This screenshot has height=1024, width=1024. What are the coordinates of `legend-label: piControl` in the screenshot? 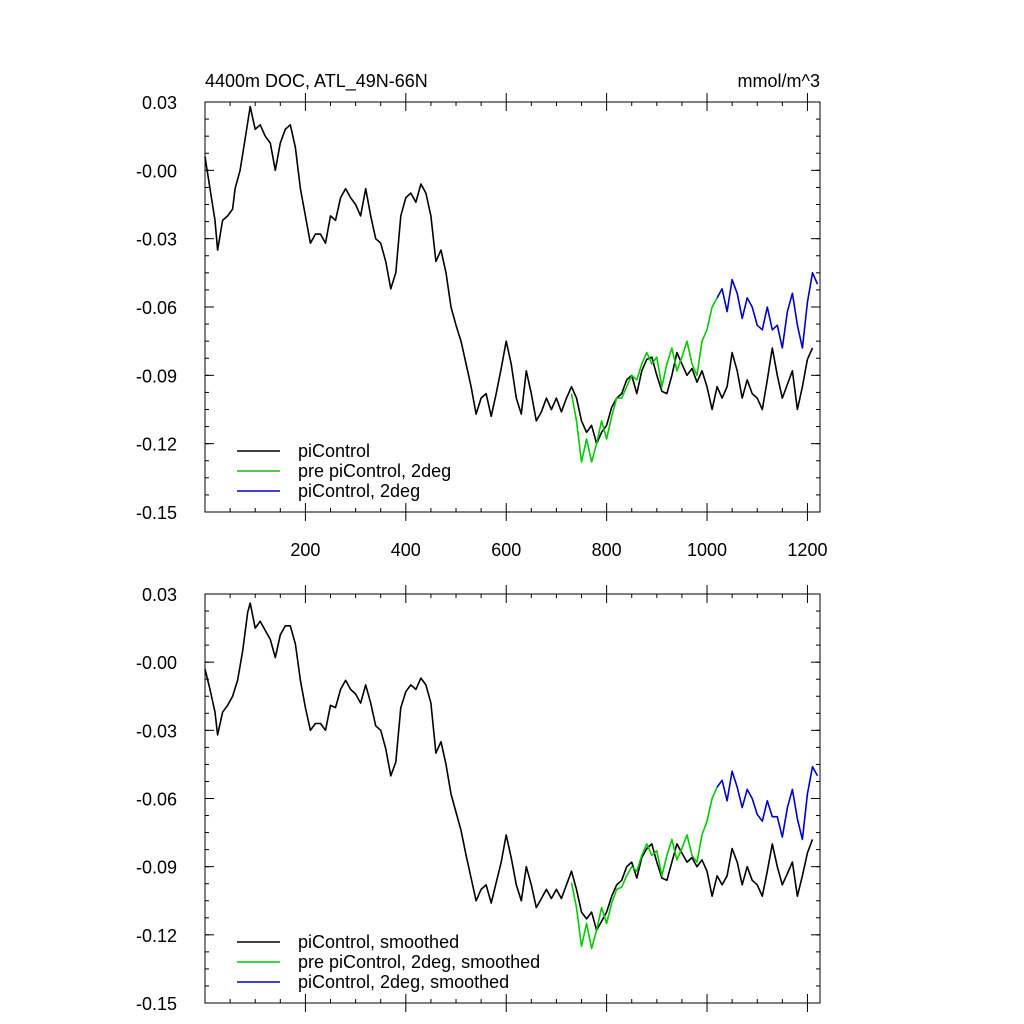 It's located at (334, 451).